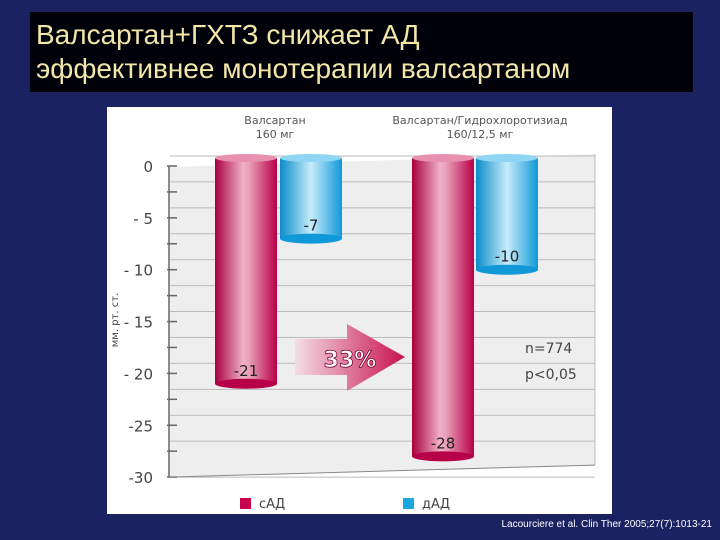 The height and width of the screenshot is (540, 720). What do you see at coordinates (480, 120) in the screenshot?
I see `category-label-2-line-1: Валсартан/Гидрохлоротизиад` at bounding box center [480, 120].